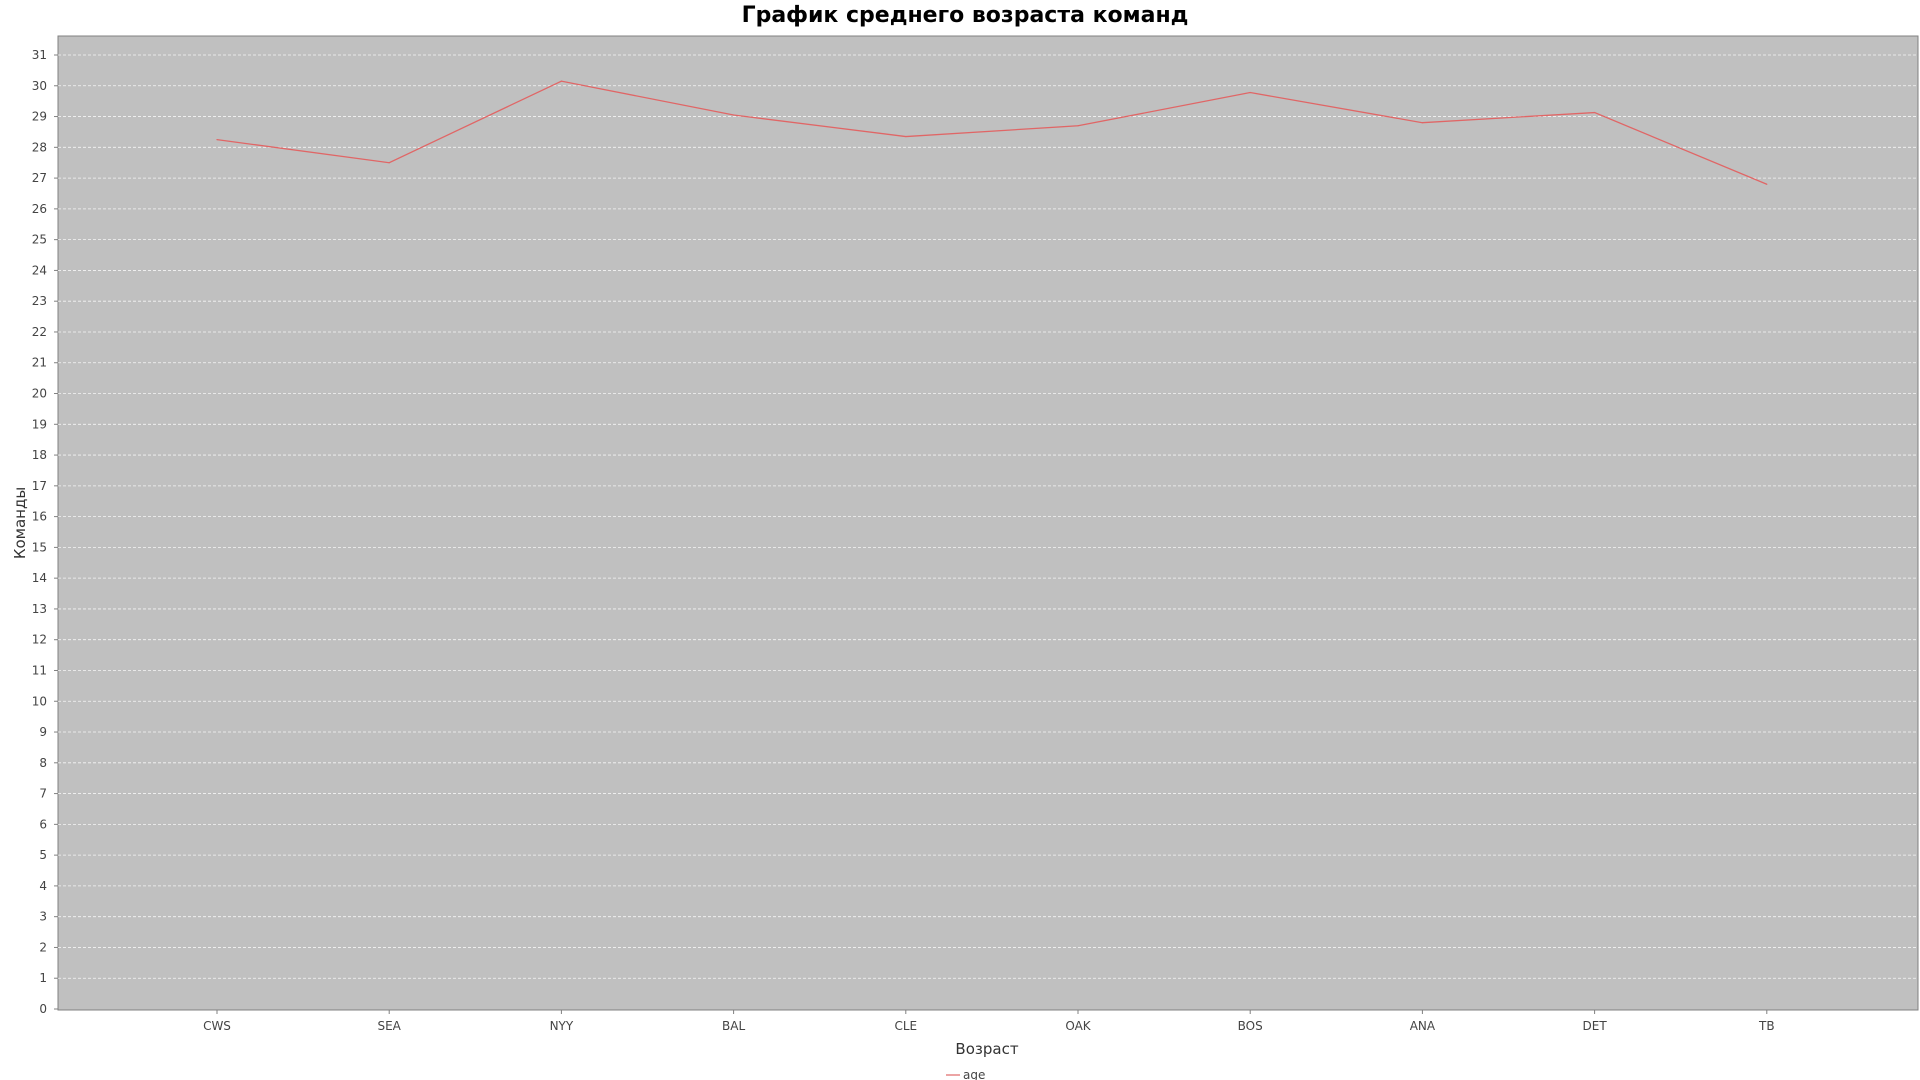 The width and height of the screenshot is (1920, 1080). Describe the element at coordinates (39, 578) in the screenshot. I see `y-tick-label: 14` at that location.